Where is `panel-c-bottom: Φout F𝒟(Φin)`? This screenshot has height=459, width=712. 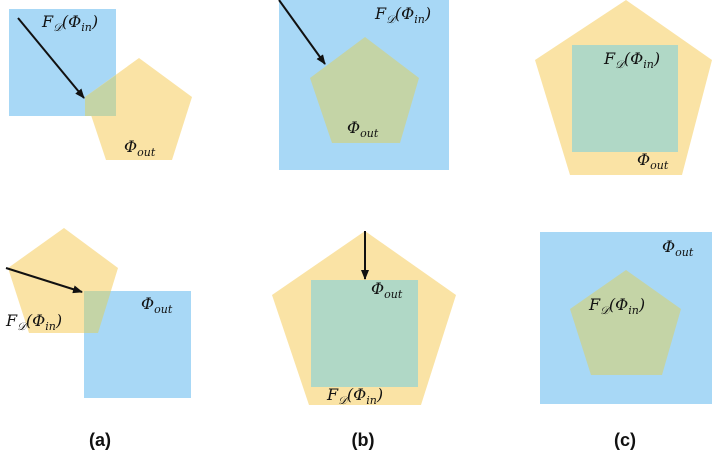 panel-c-bottom: Φout F𝒟(Φin) is located at coordinates (626, 318).